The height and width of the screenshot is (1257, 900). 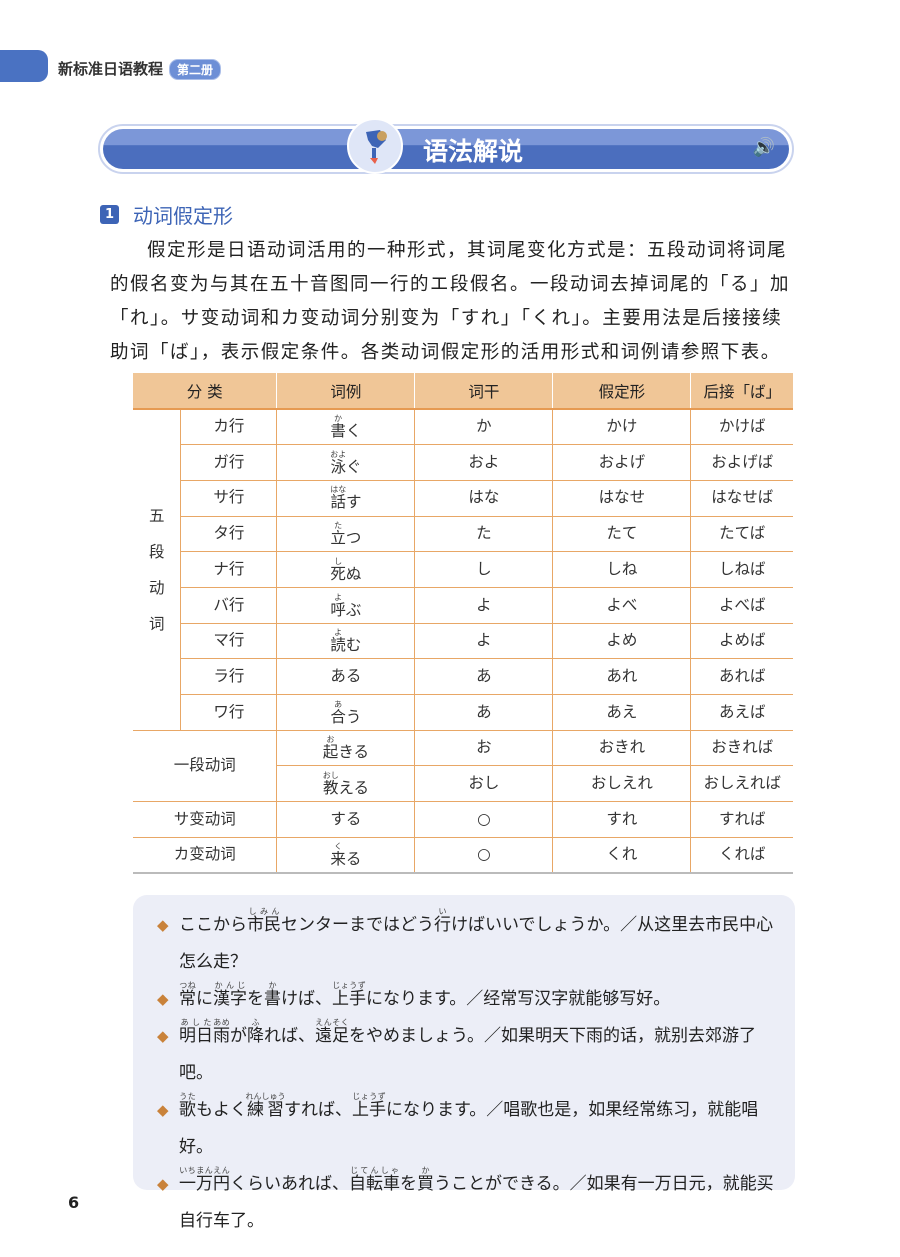 I want to click on category-cell: ナ行, so click(x=228, y=569).